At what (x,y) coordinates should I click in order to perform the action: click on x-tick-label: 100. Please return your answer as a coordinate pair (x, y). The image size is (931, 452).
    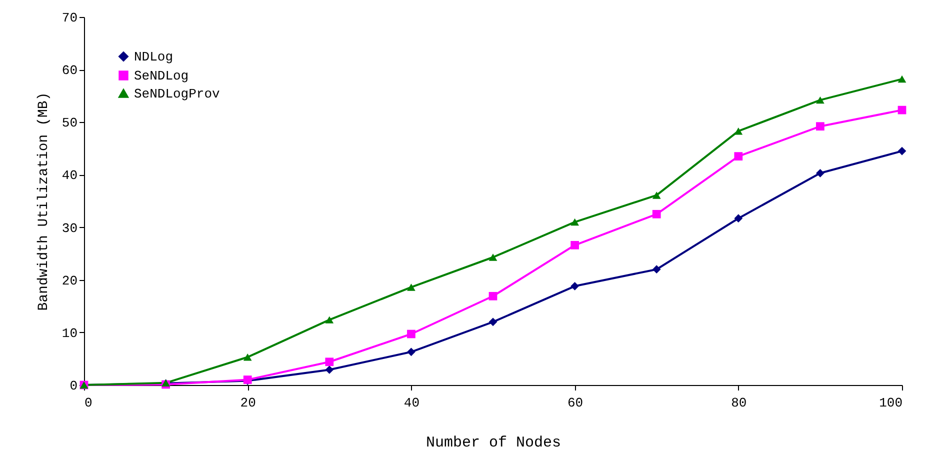
    Looking at the image, I should click on (890, 403).